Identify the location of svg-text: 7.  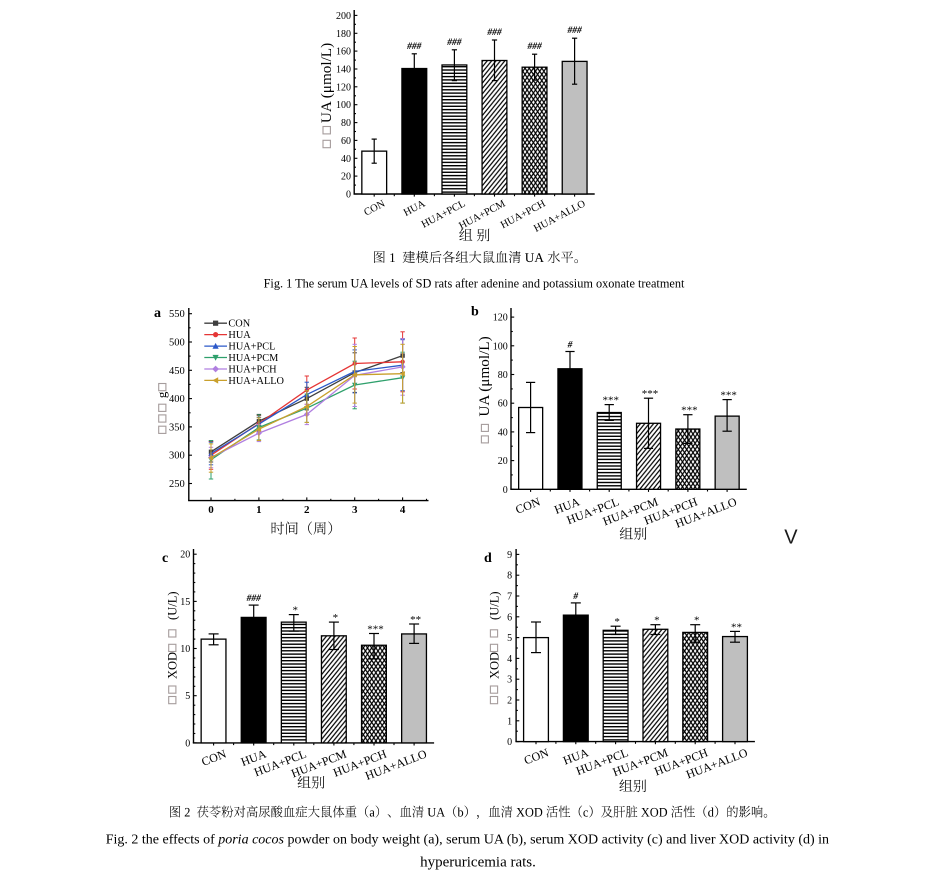
(509, 597).